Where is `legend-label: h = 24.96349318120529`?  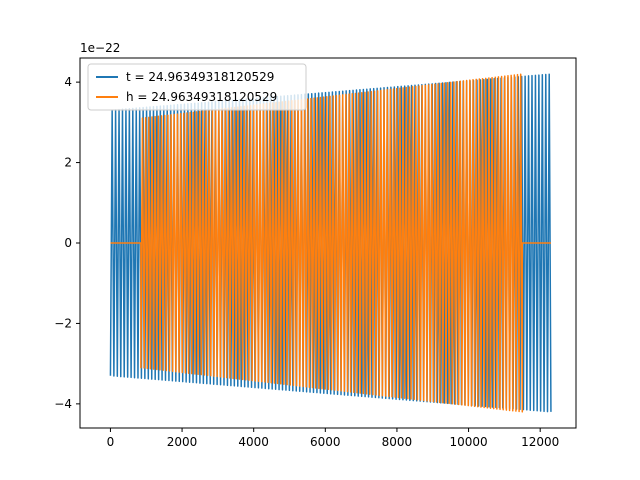 legend-label: h = 24.96349318120529 is located at coordinates (201, 97).